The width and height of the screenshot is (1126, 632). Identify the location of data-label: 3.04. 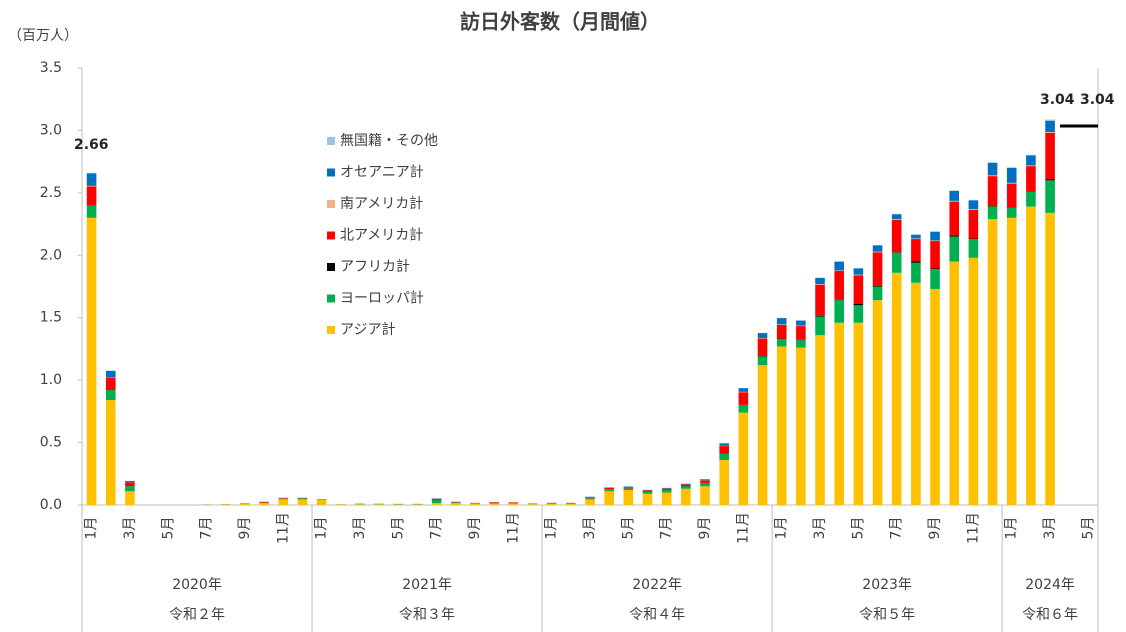
(1057, 100).